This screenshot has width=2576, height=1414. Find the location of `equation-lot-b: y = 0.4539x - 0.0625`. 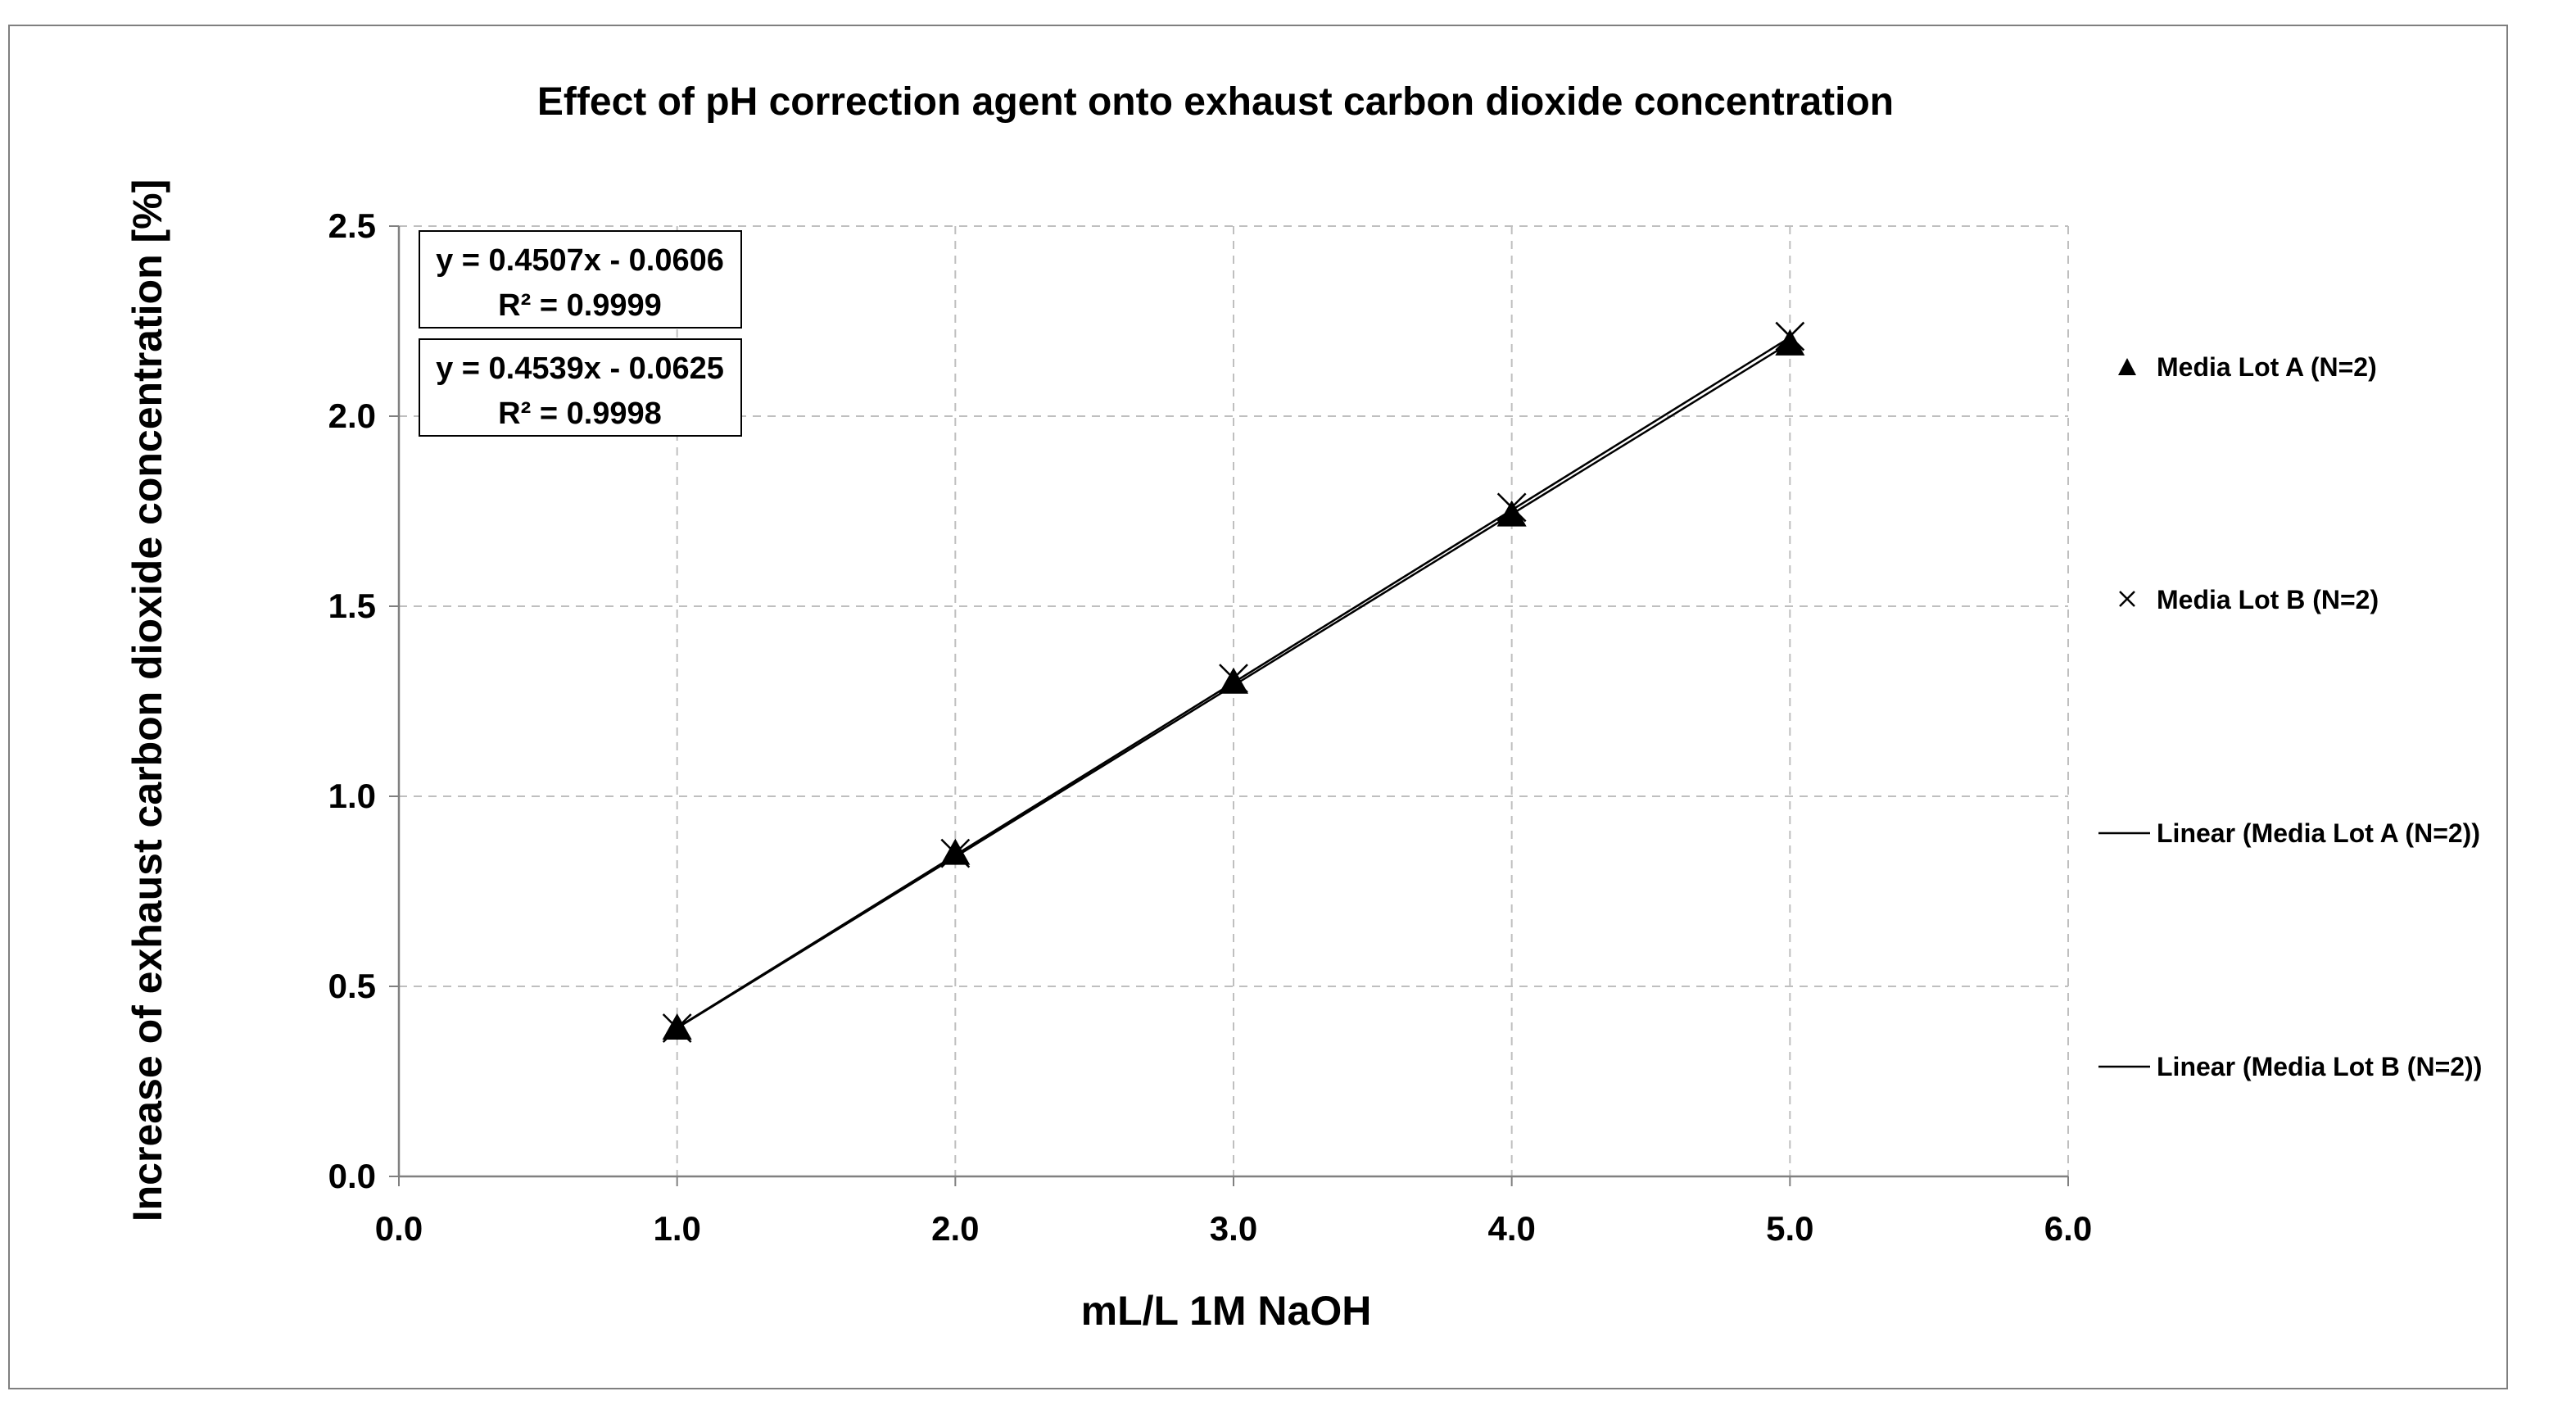

equation-lot-b: y = 0.4539x - 0.0625 is located at coordinates (580, 368).